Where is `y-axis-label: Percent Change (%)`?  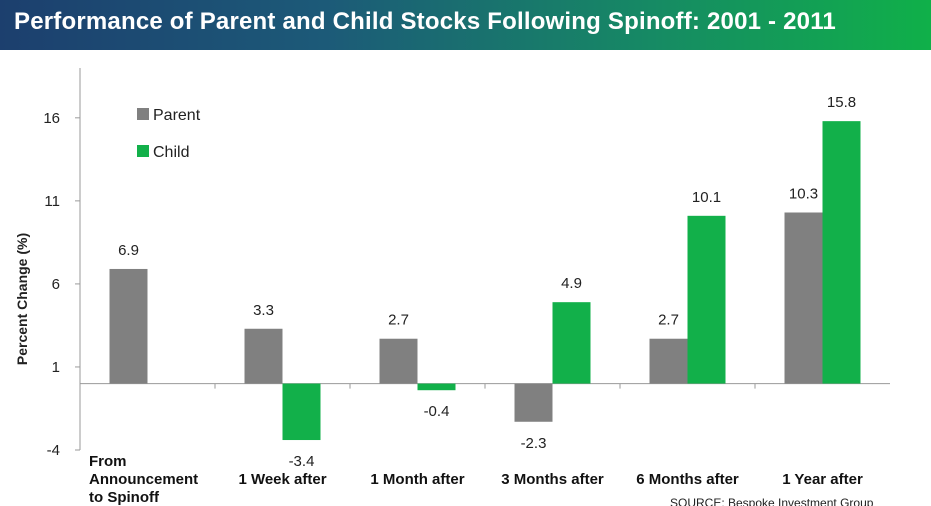
y-axis-label: Percent Change (%) is located at coordinates (22, 299).